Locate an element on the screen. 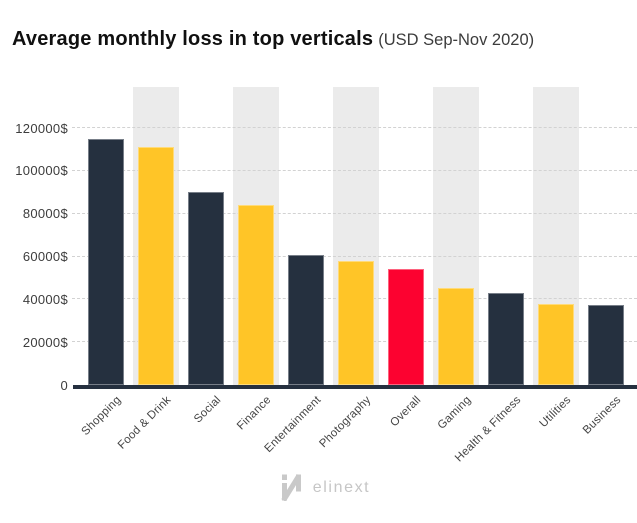 The height and width of the screenshot is (523, 637). y-tick-label: 20000$ is located at coordinates (45, 342).